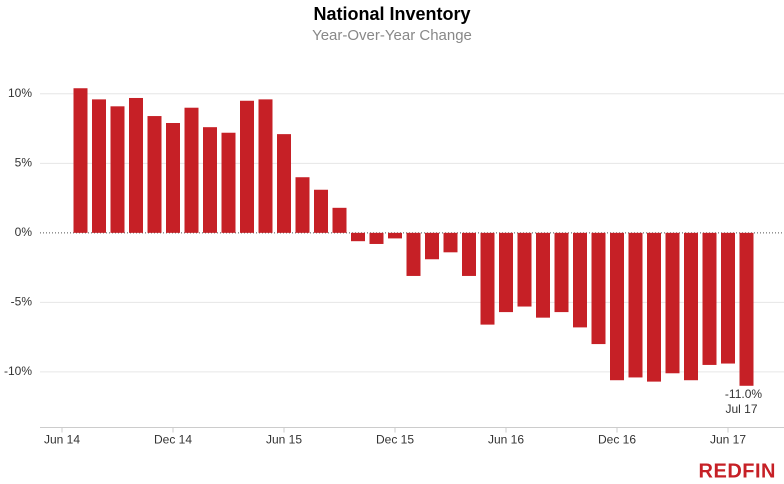  Describe the element at coordinates (62, 440) in the screenshot. I see `x-tick-label: Jun 14` at that location.